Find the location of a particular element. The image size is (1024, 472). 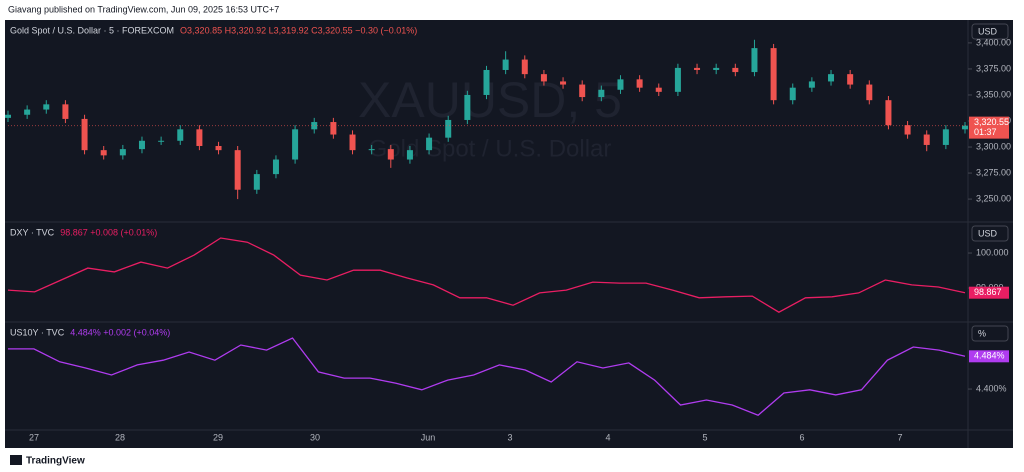

x-tick-label: 29 is located at coordinates (218, 437).